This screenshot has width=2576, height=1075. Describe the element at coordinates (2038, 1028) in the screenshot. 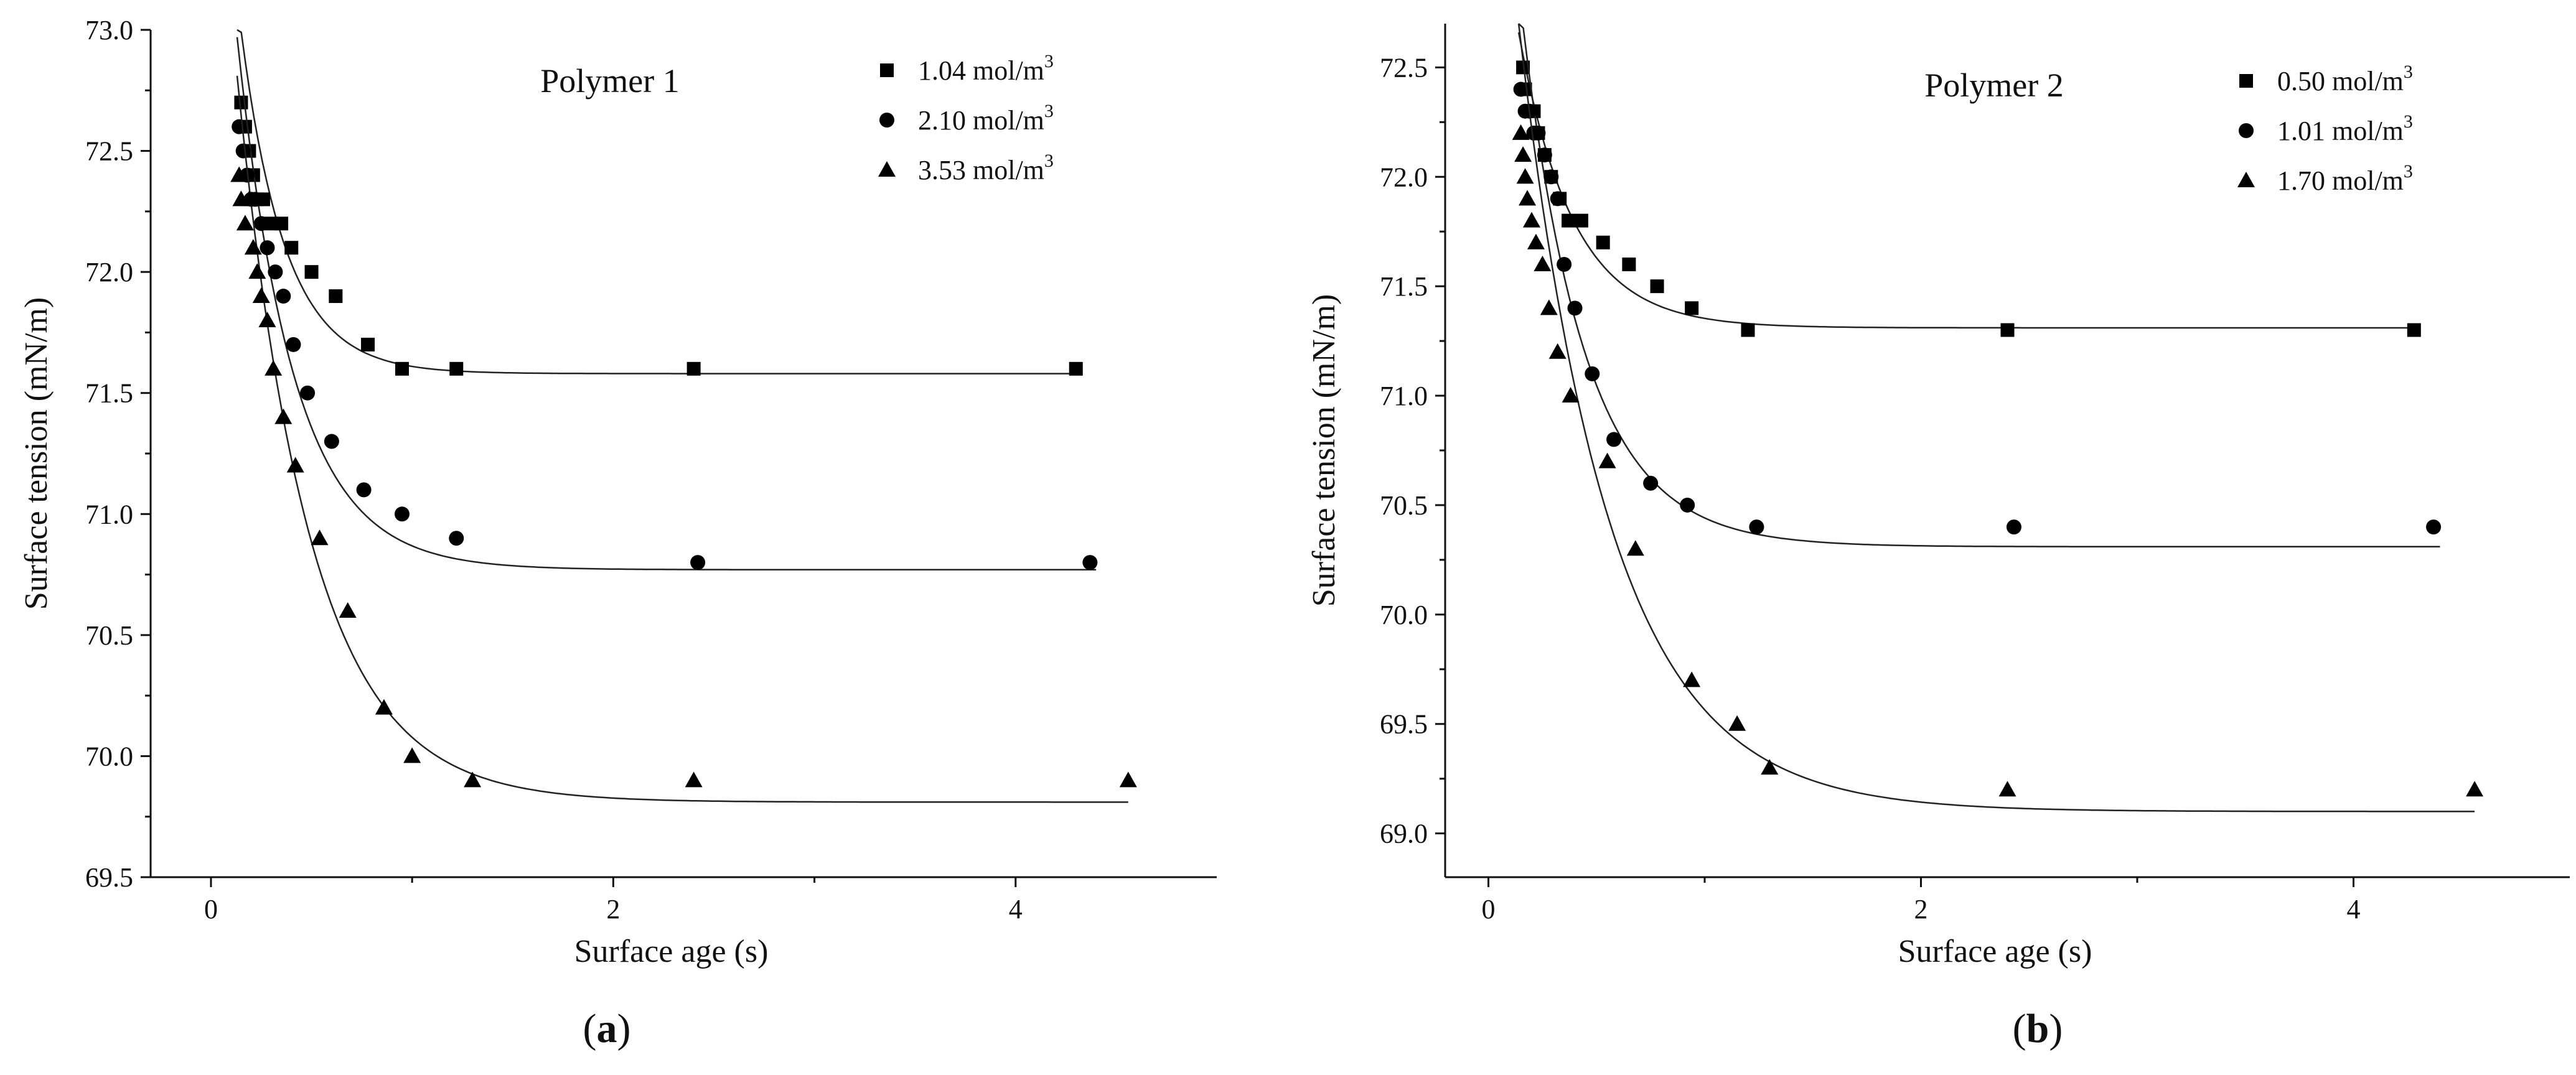

I see `panel-caption: (b)` at that location.